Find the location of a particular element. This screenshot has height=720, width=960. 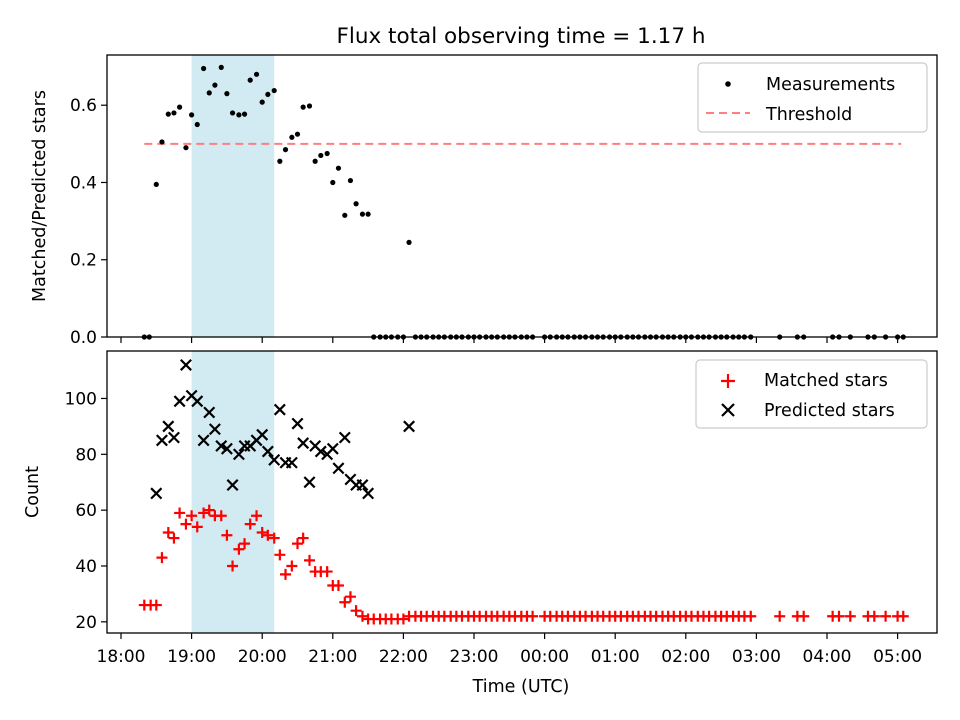

legend-matched-marker is located at coordinates (728, 381).